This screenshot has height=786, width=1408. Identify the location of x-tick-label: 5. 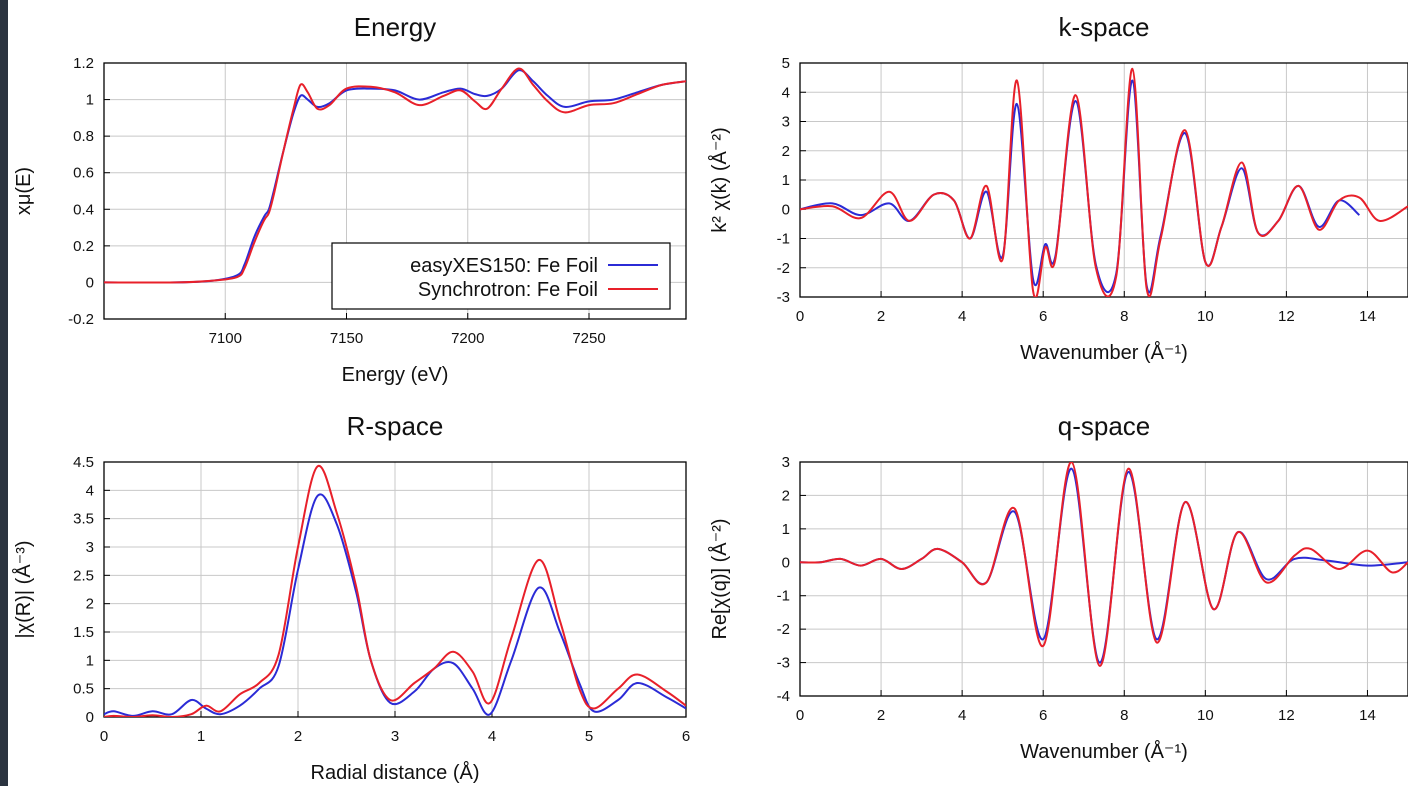
(589, 736).